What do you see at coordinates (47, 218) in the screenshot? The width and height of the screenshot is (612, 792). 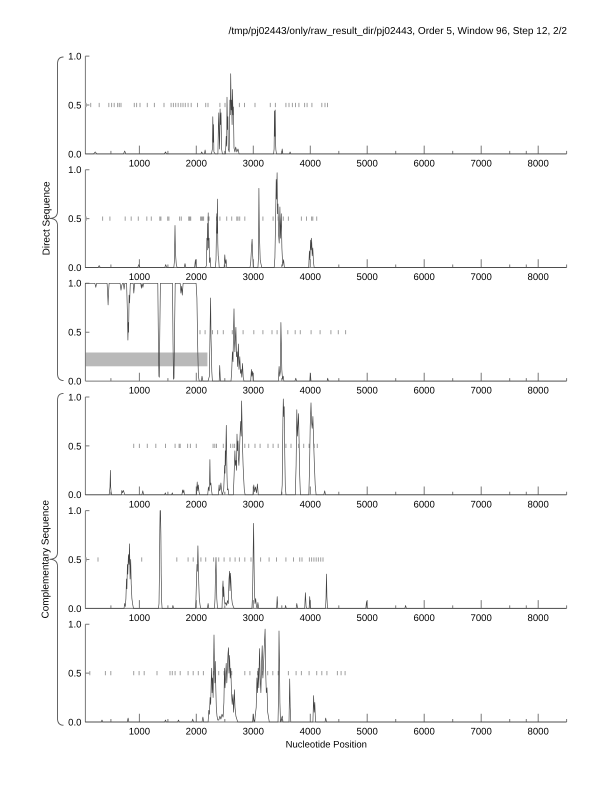 I see `svg-text: Direct Sequence` at bounding box center [47, 218].